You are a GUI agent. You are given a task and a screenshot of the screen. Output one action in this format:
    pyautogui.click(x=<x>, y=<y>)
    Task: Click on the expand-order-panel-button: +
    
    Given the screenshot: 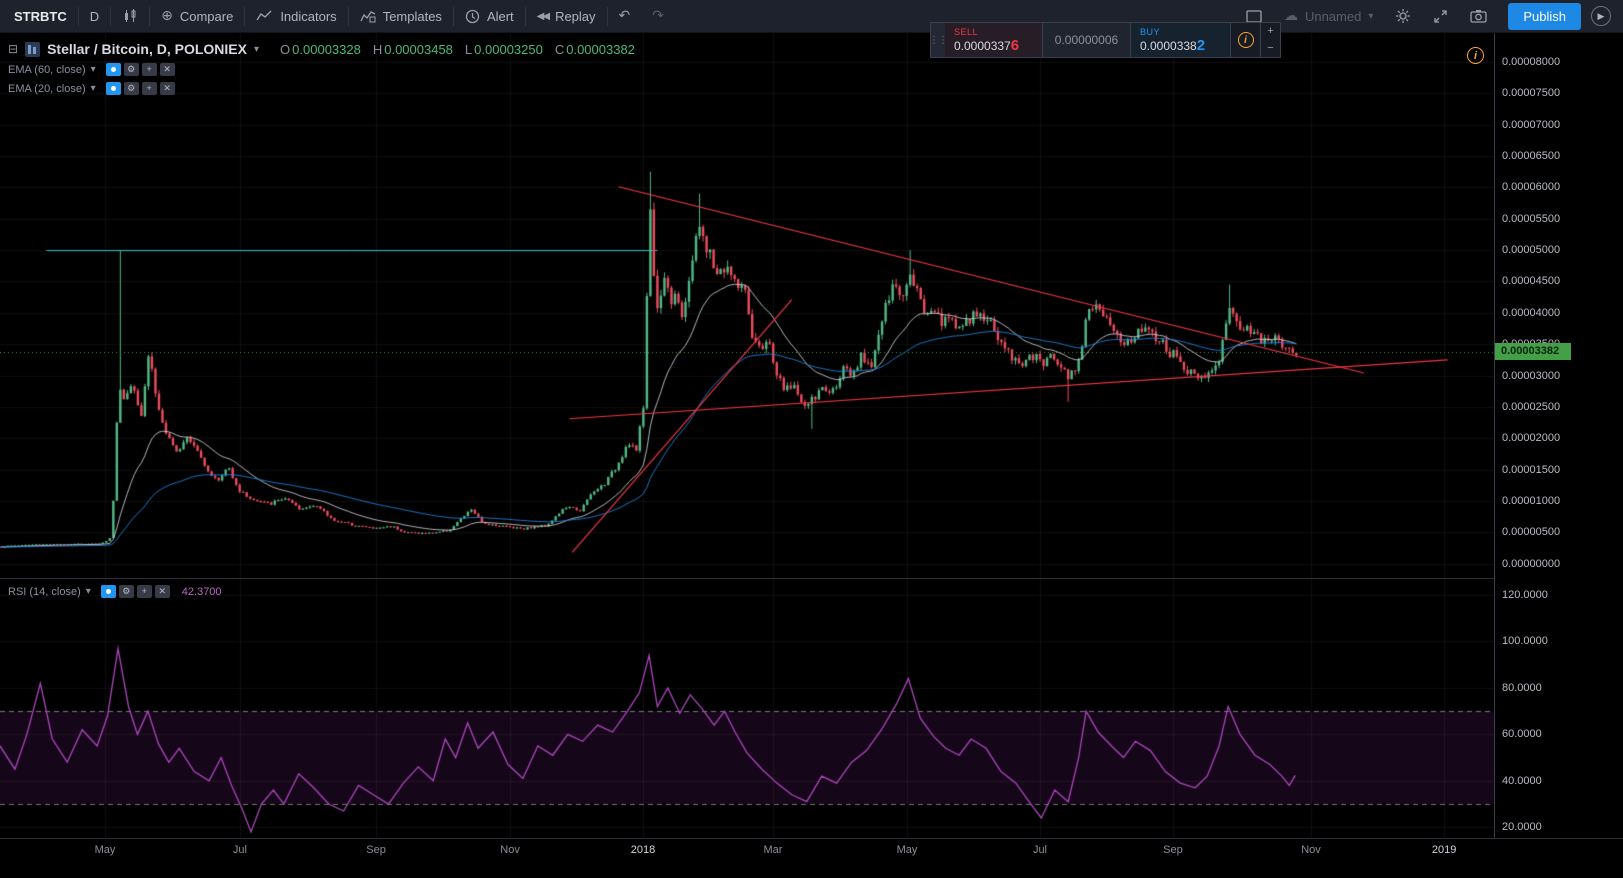 What is the action you would take?
    pyautogui.click(x=1270, y=31)
    